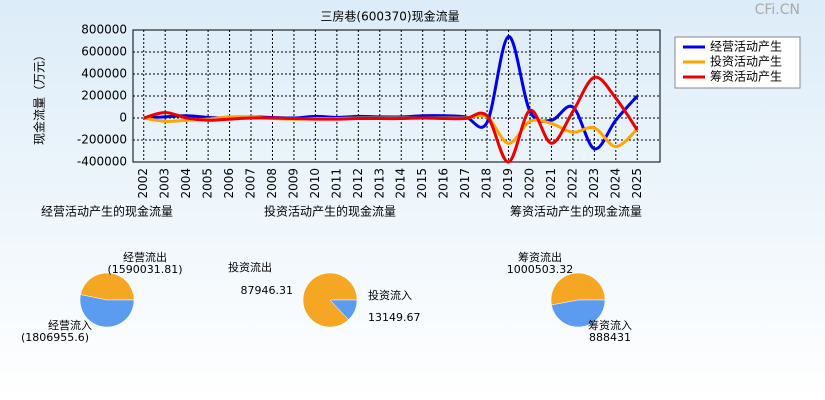 The width and height of the screenshot is (825, 400). What do you see at coordinates (145, 257) in the screenshot?
I see `pie-label: 经营流出` at bounding box center [145, 257].